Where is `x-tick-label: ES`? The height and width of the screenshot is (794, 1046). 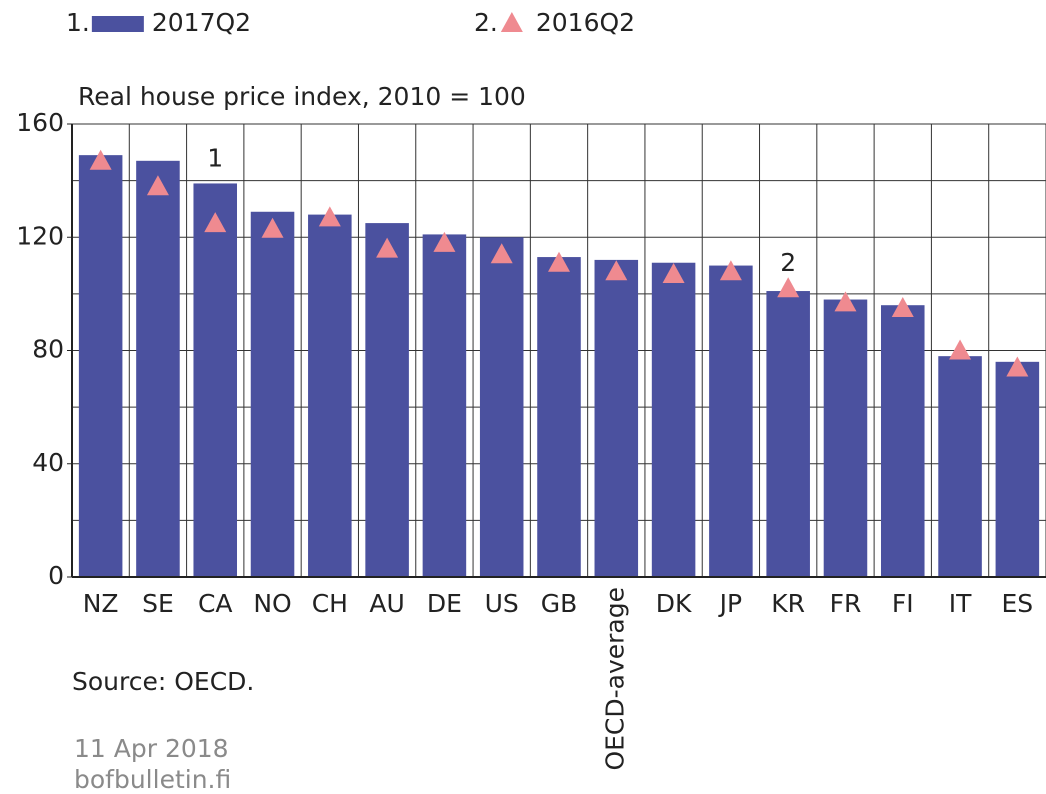
x-tick-label: ES is located at coordinates (1018, 603).